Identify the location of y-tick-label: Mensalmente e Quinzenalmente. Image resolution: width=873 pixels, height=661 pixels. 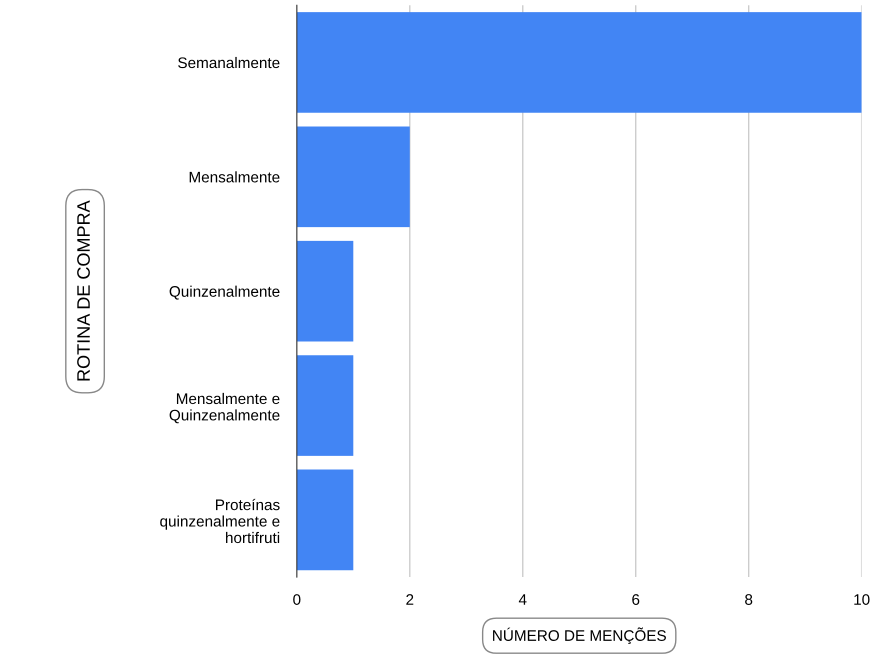
(225, 408).